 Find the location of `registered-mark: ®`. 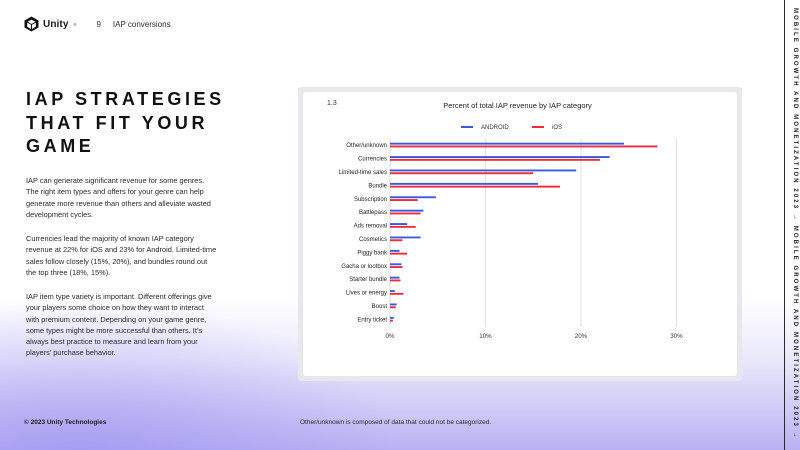

registered-mark: ® is located at coordinates (75, 24).